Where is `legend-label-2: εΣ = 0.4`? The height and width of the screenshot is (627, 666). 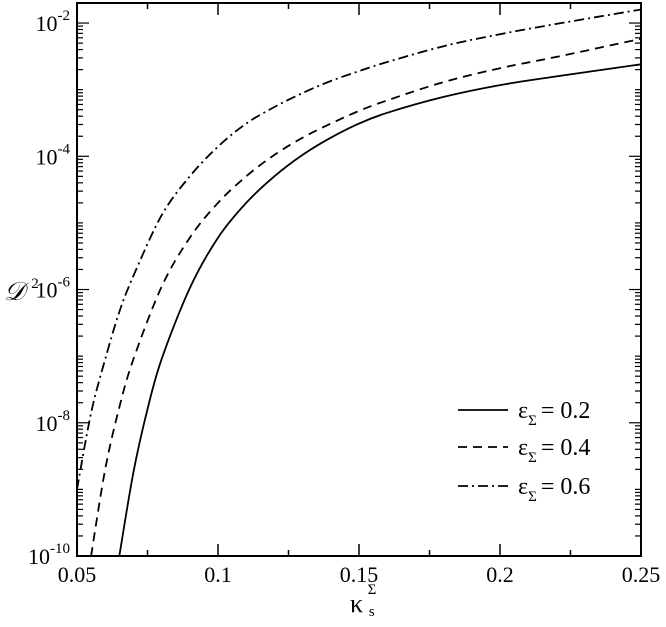 legend-label-2: εΣ = 0.4 is located at coordinates (554, 450).